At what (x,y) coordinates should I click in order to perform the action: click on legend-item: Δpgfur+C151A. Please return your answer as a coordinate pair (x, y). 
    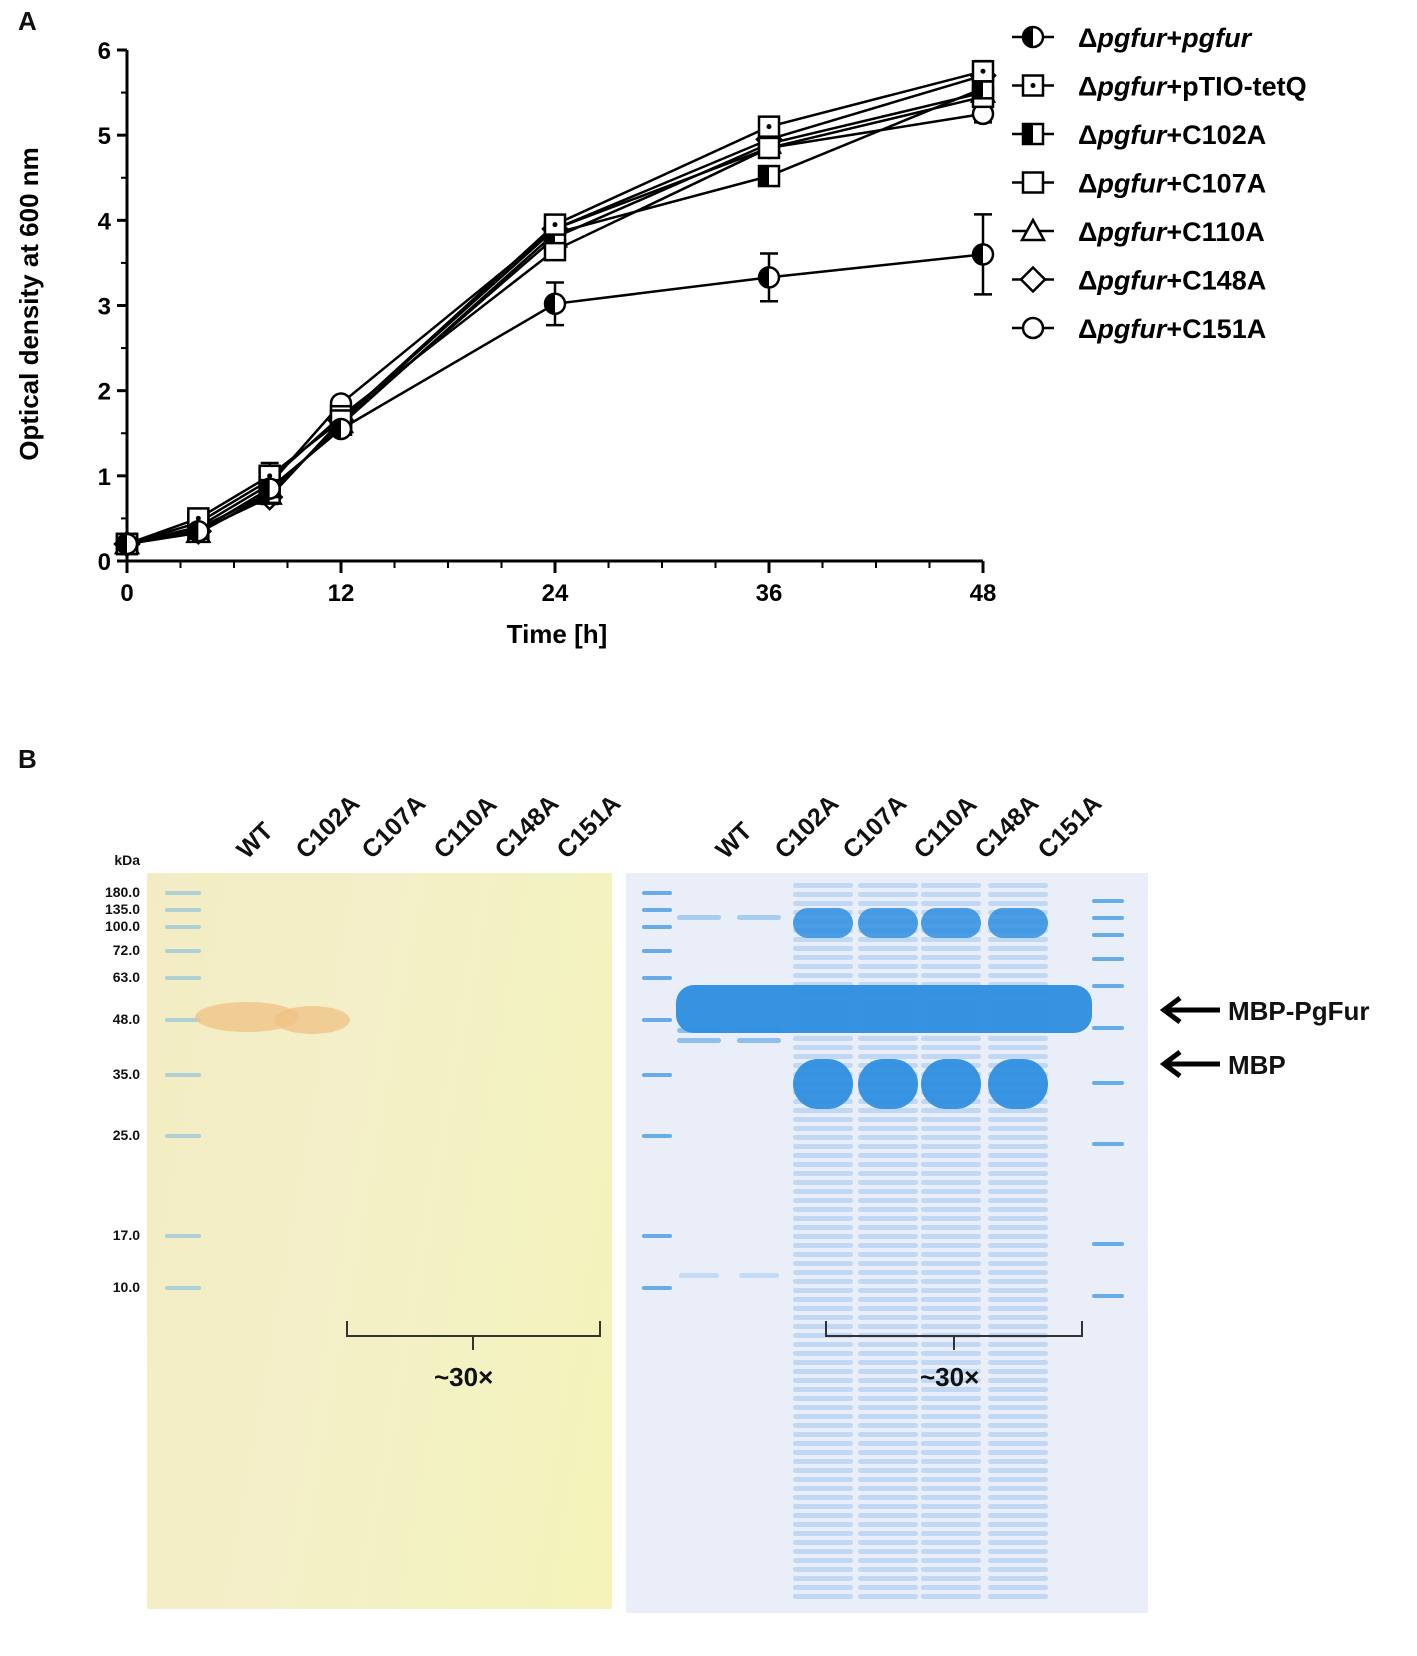
    Looking at the image, I should click on (1139, 329).